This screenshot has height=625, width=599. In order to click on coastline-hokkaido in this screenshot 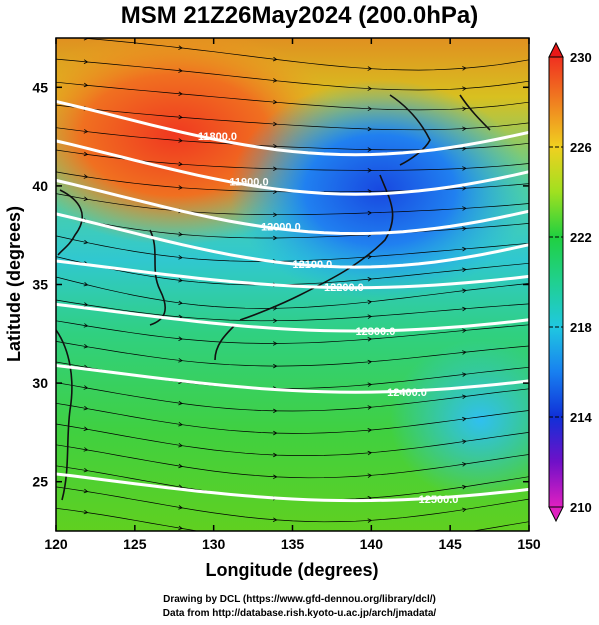, I will do `click(410, 130)`.